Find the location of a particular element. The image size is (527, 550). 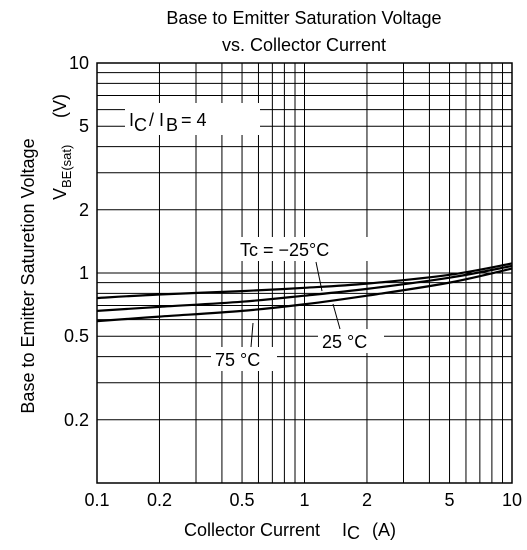

x-tick-label-1: 0.2 is located at coordinates (159, 500).